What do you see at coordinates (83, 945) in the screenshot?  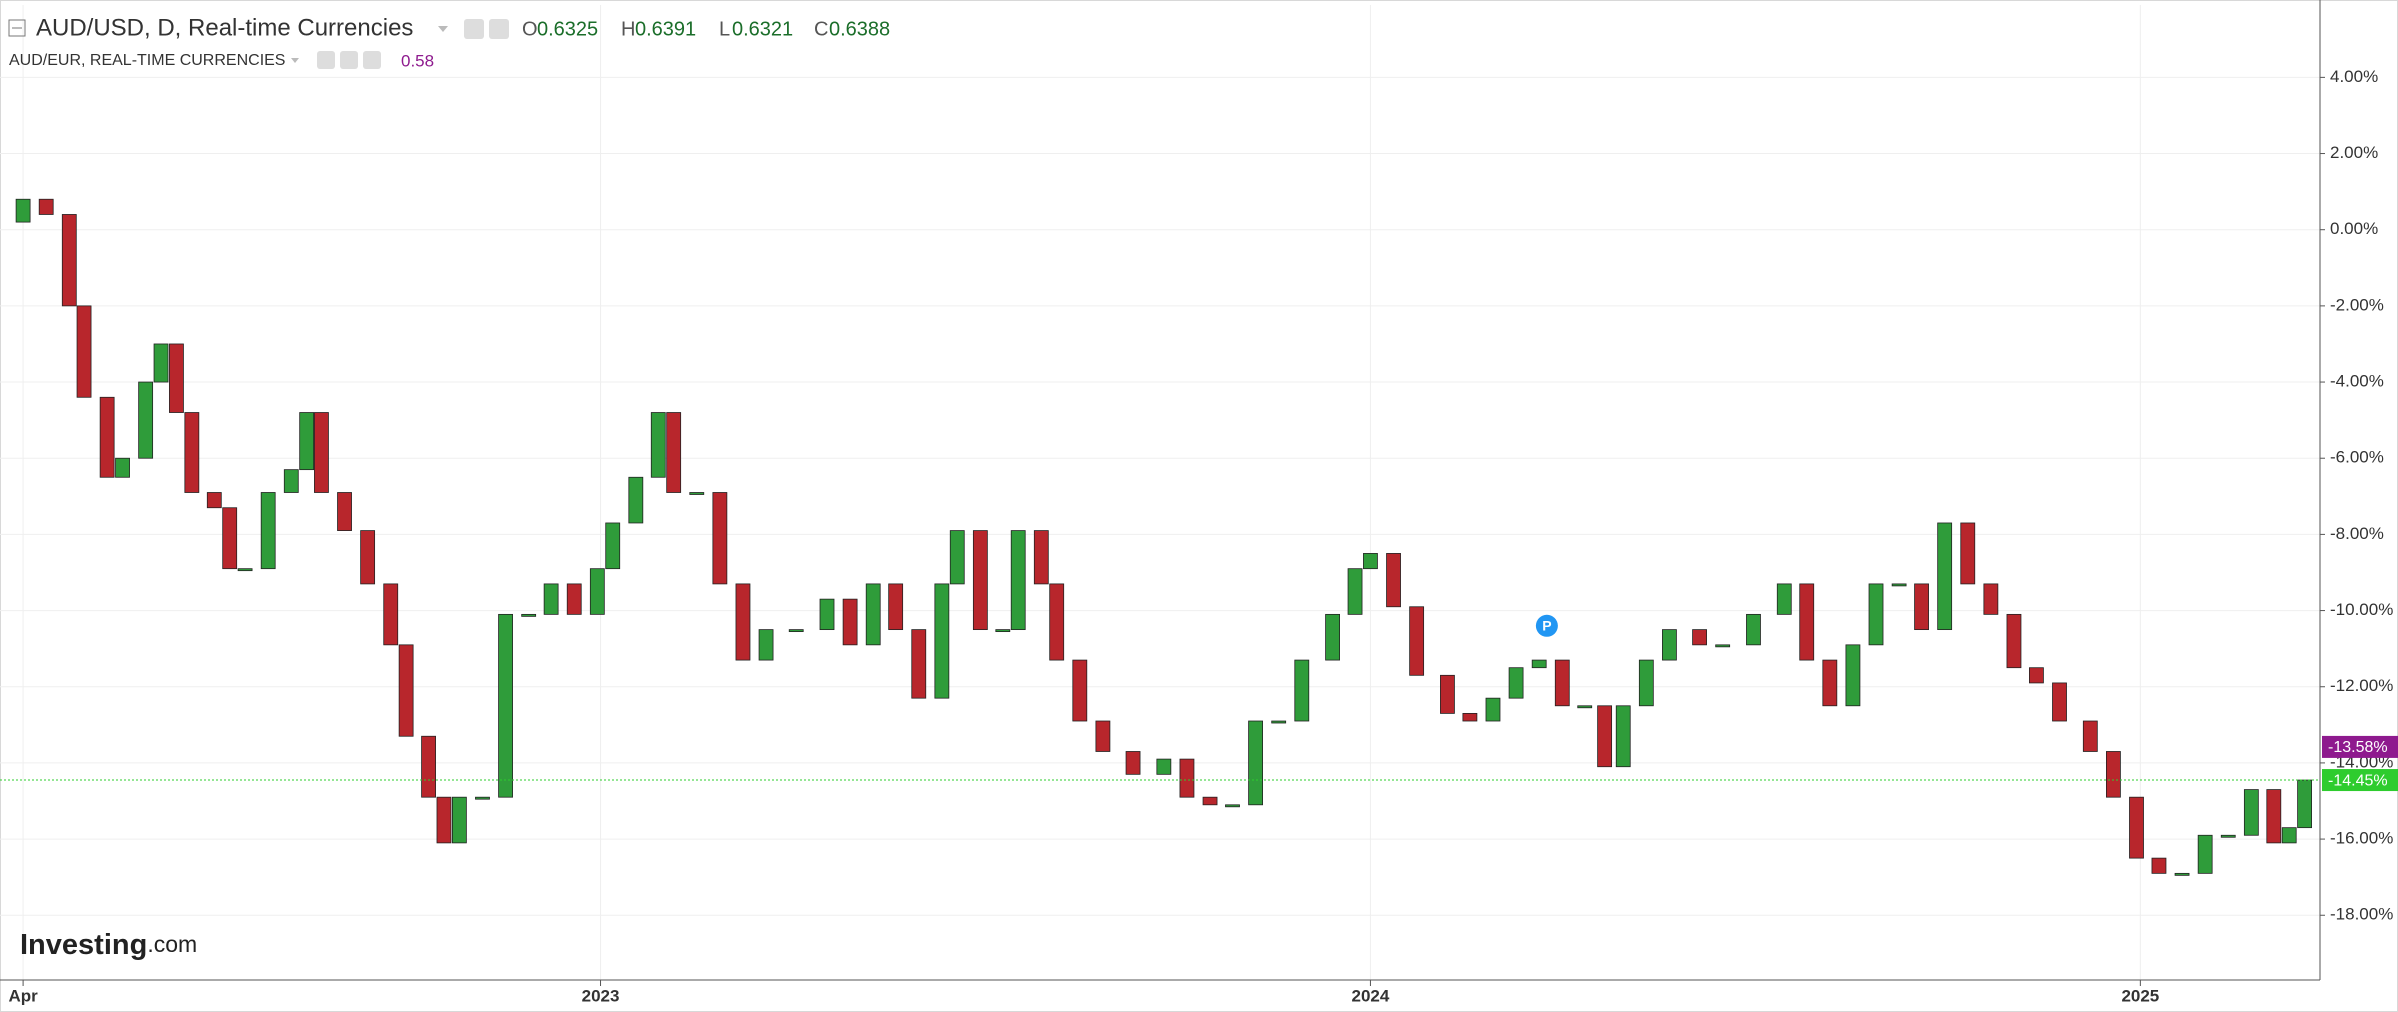 I see `logo-brand: Investing` at bounding box center [83, 945].